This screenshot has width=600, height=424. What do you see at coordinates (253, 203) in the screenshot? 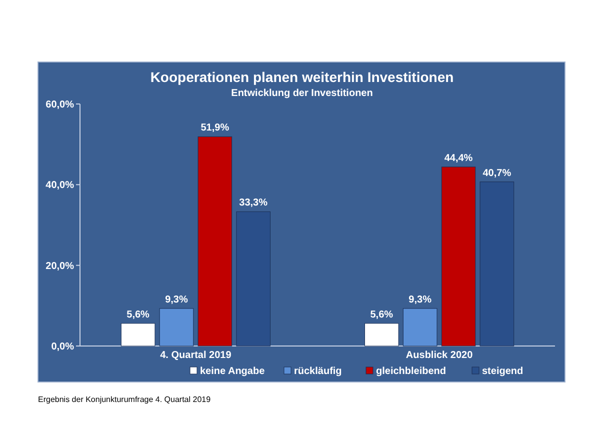
I see `data-label: 33,3%` at bounding box center [253, 203].